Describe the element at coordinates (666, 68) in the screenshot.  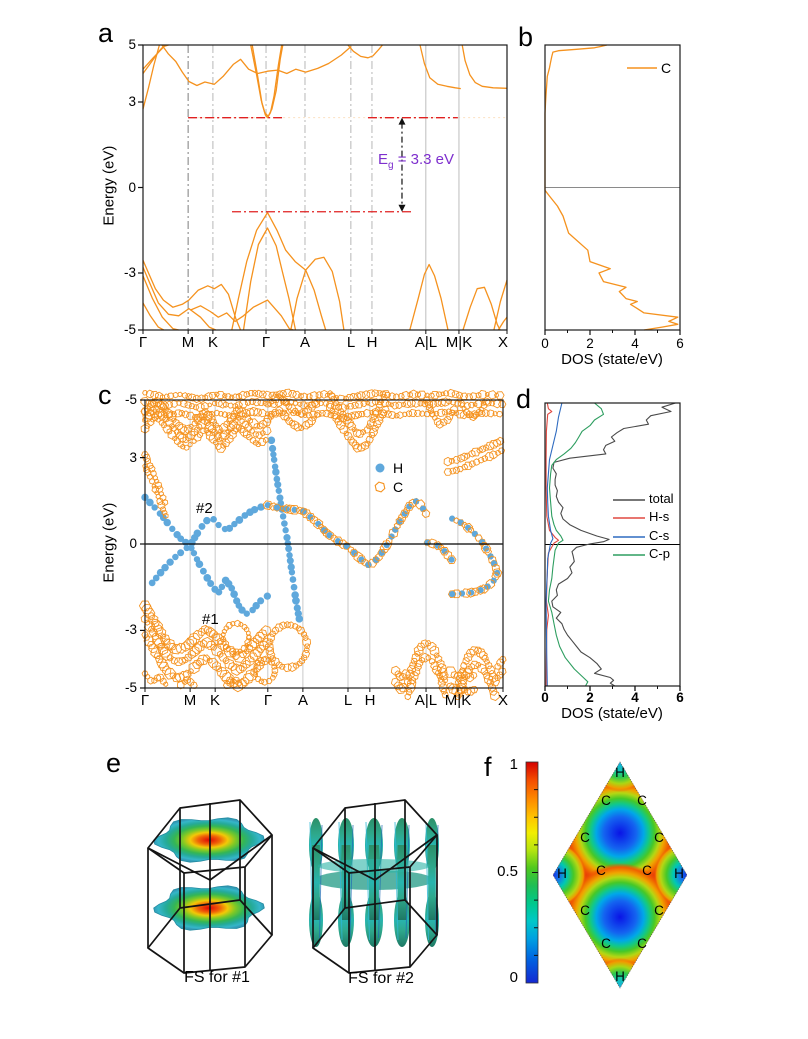
I see `panel-b-legend-C: C` at that location.